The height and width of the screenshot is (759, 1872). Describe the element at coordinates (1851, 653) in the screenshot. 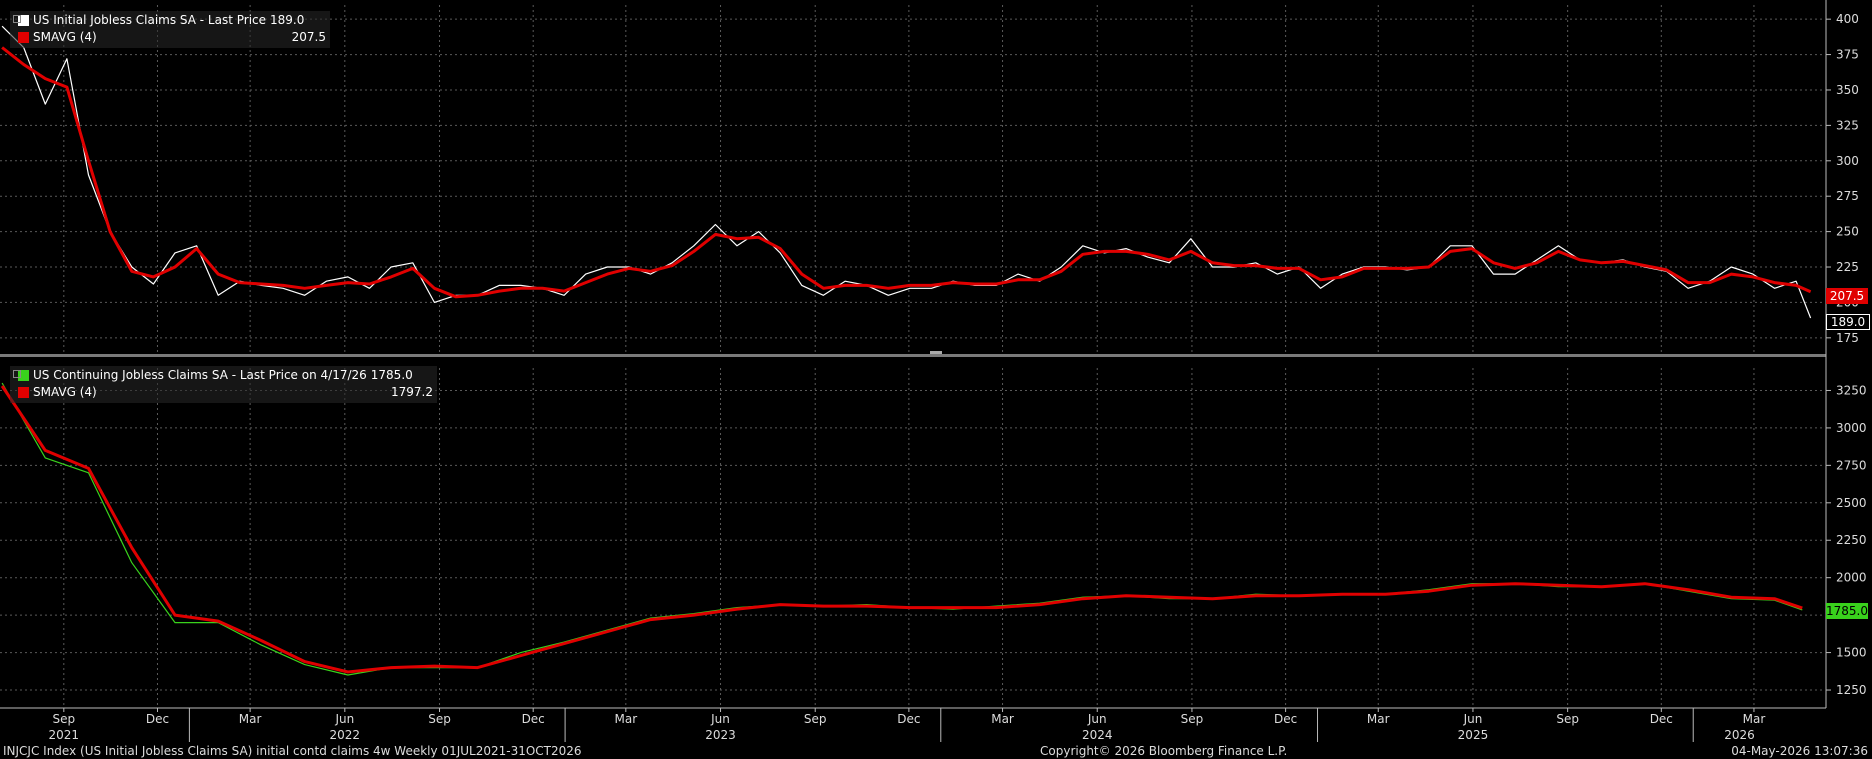

I see `y-tick-label: 1500` at that location.